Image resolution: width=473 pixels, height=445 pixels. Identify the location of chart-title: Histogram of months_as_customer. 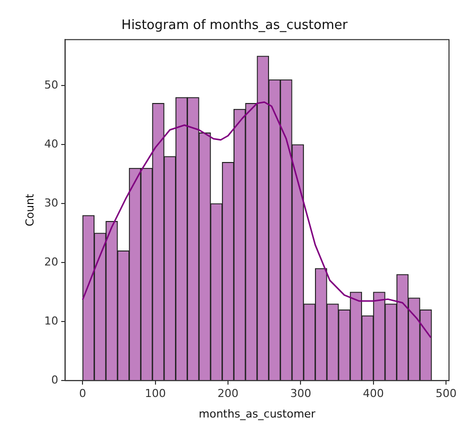
(234, 26).